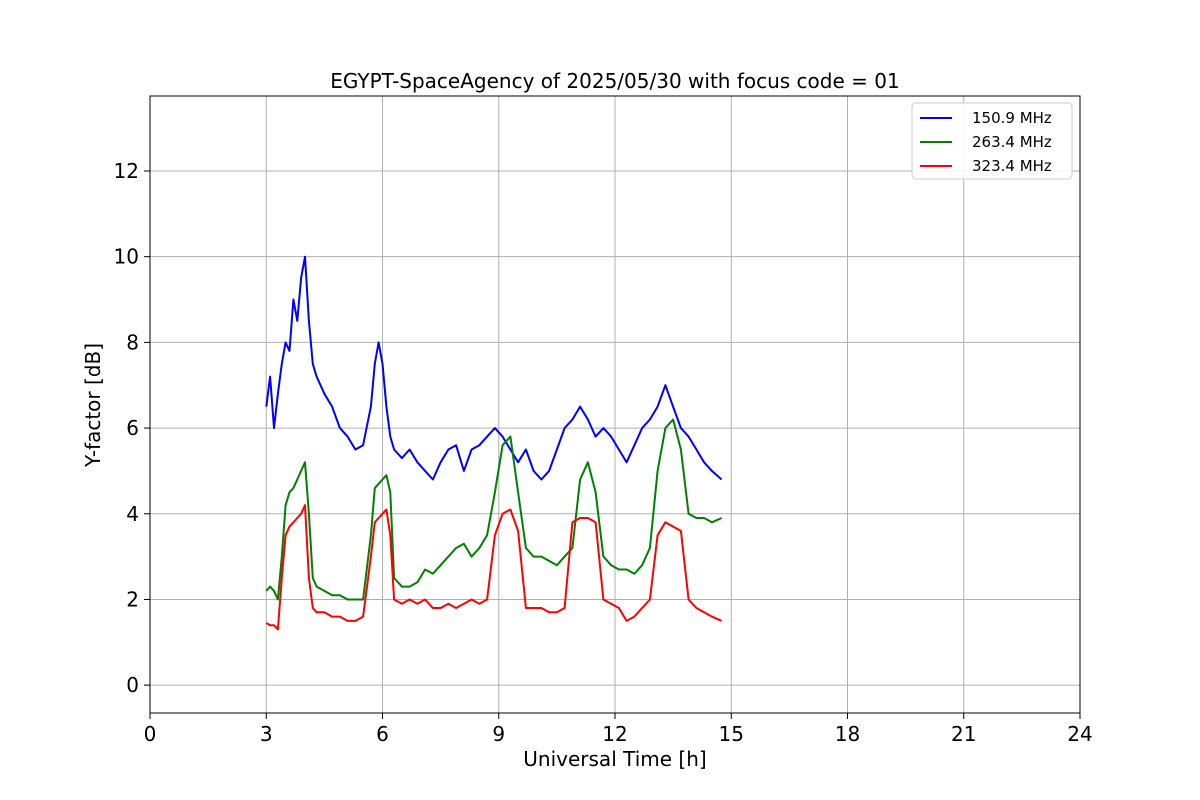 This screenshot has width=1200, height=800. Describe the element at coordinates (126, 257) in the screenshot. I see `y-tick-label: 10` at that location.